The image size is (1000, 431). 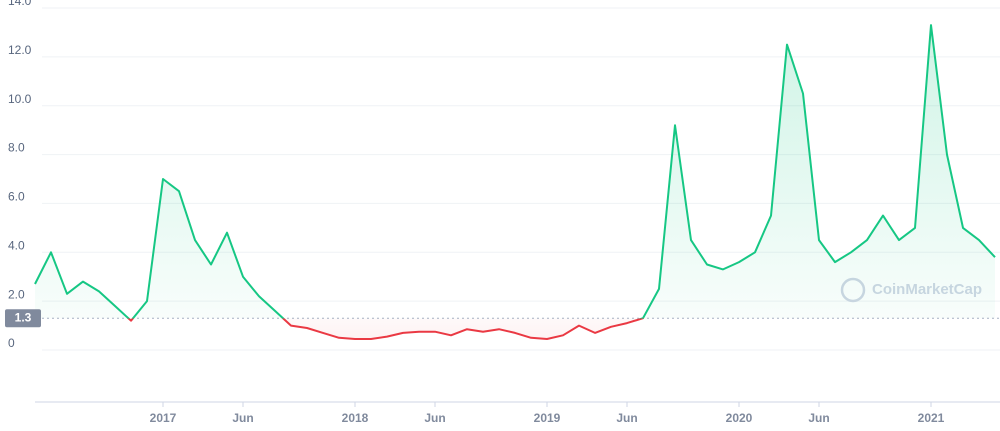 I want to click on y-tick-label: 14.0, so click(x=20, y=4).